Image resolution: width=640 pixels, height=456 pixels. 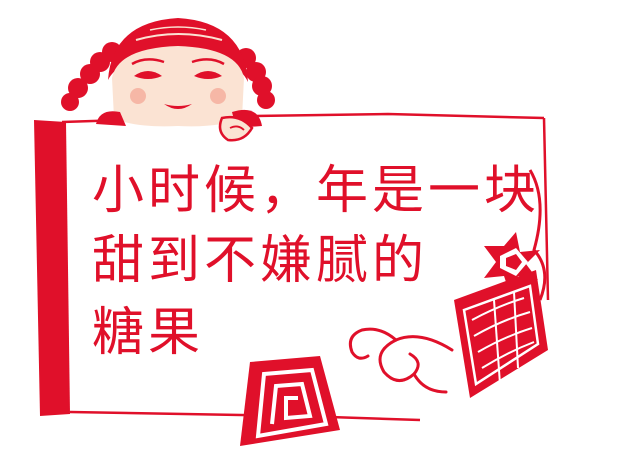 What do you see at coordinates (260, 261) in the screenshot?
I see `message-line-2: 甜到不嫌腻的` at bounding box center [260, 261].